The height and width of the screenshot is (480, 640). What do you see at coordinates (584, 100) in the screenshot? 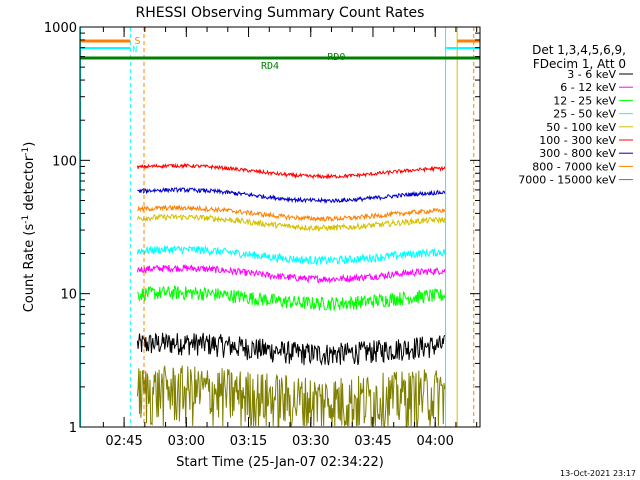
I see `legend-label: 12 - 25 keV` at bounding box center [584, 100].